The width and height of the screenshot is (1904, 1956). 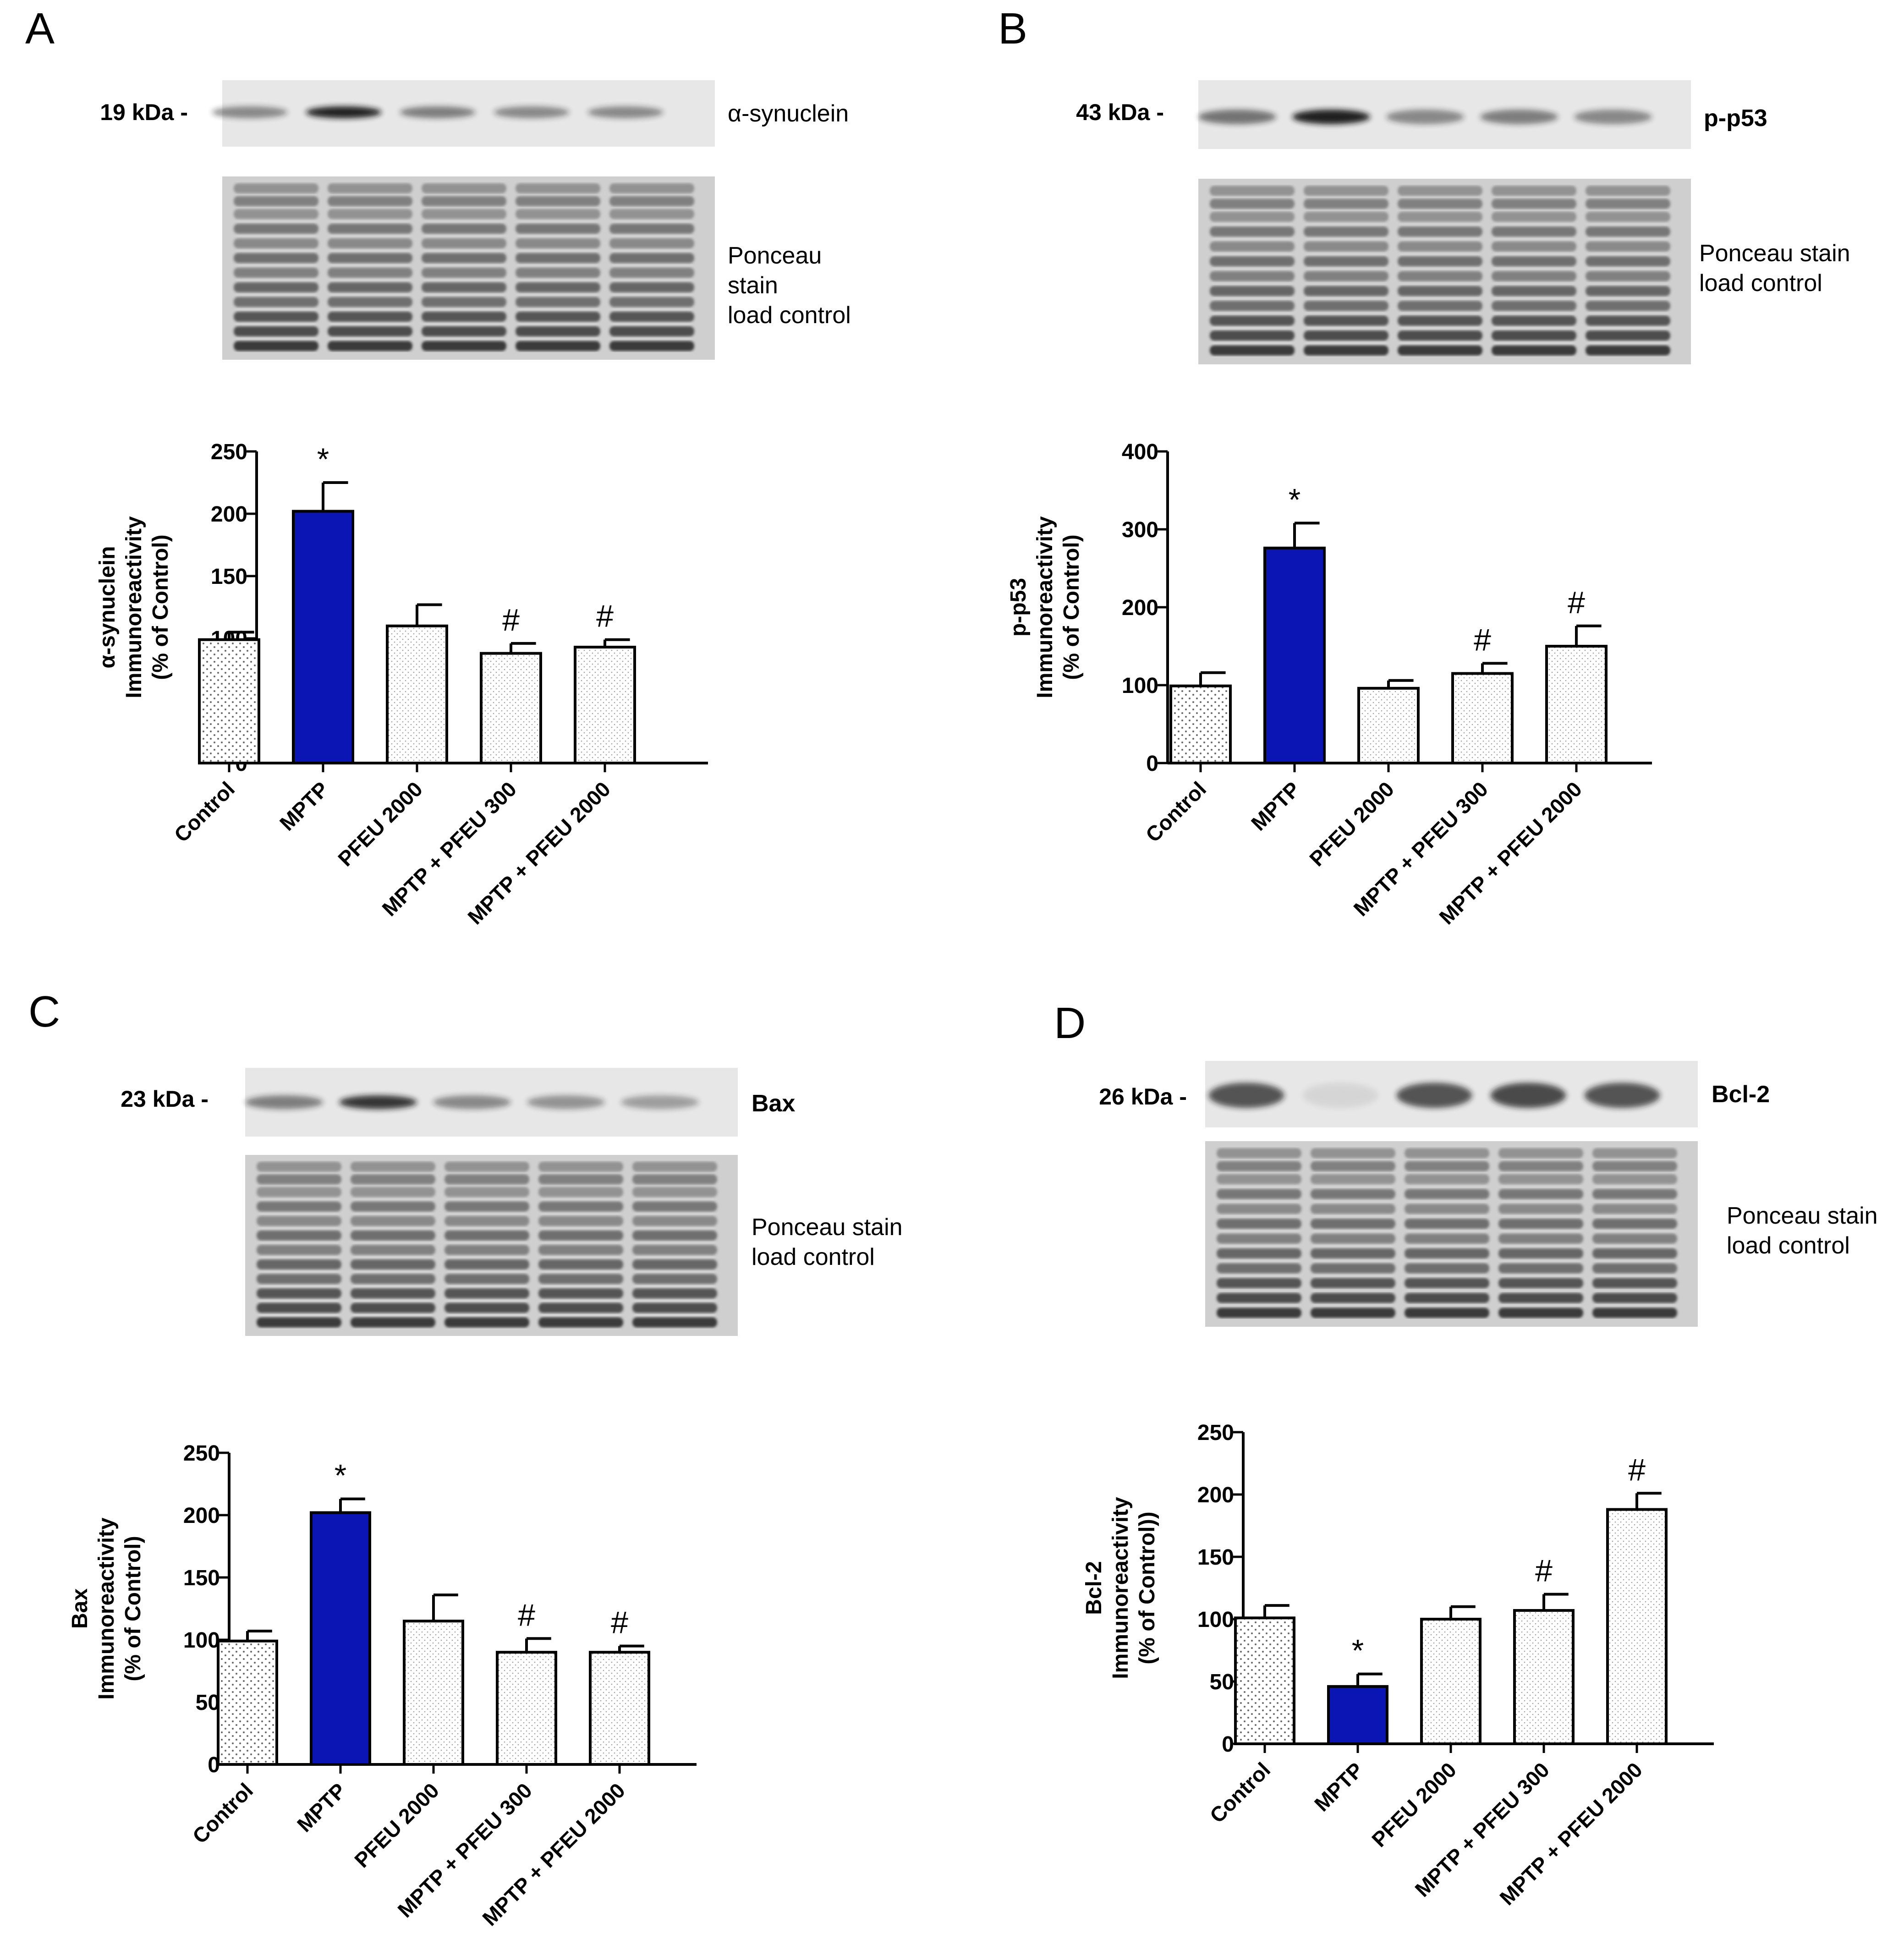 I want to click on y-tick-label: 50, so click(x=208, y=1703).